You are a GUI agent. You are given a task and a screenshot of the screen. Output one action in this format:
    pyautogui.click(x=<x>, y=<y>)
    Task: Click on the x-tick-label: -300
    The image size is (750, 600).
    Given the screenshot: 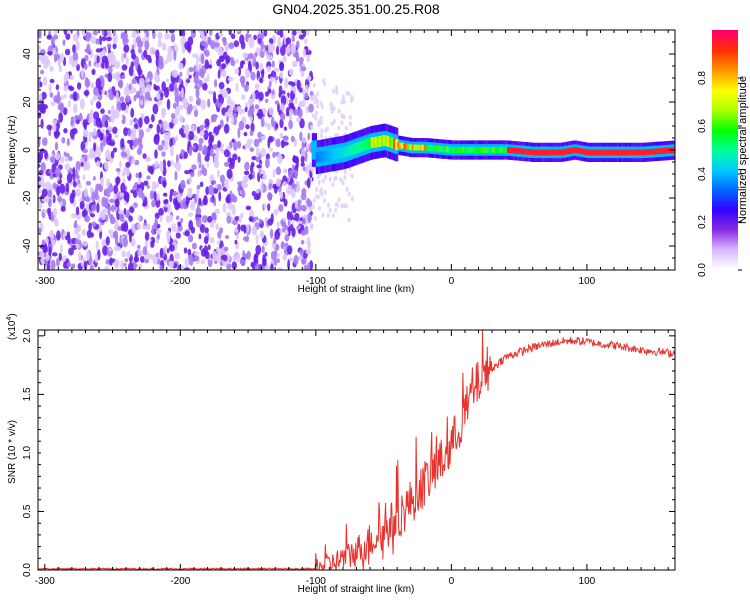 What is the action you would take?
    pyautogui.click(x=45, y=281)
    